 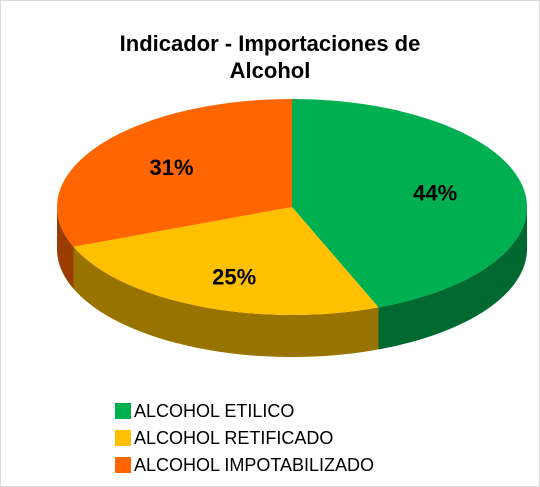 What do you see at coordinates (234, 276) in the screenshot?
I see `data-label: 25%` at bounding box center [234, 276].